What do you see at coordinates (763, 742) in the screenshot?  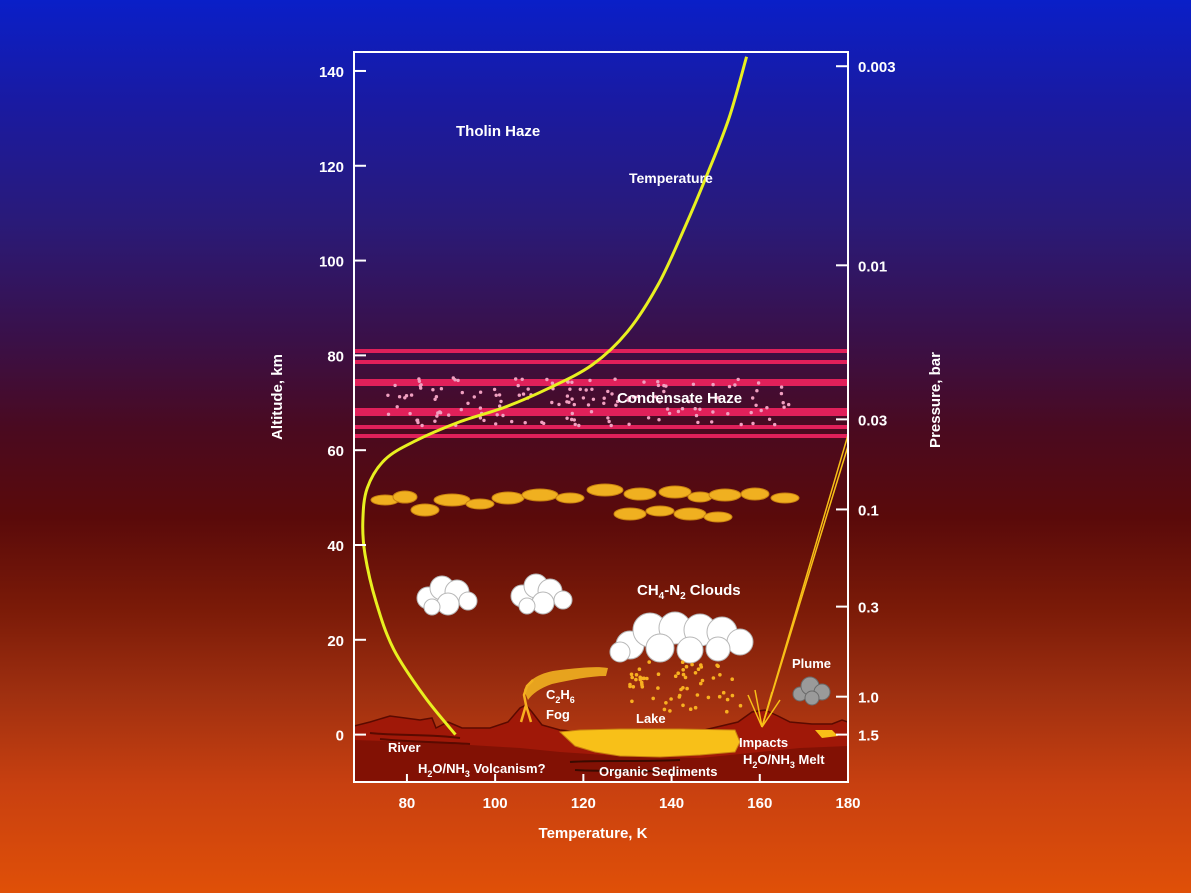 I see `impacts-label: Impacts` at bounding box center [763, 742].